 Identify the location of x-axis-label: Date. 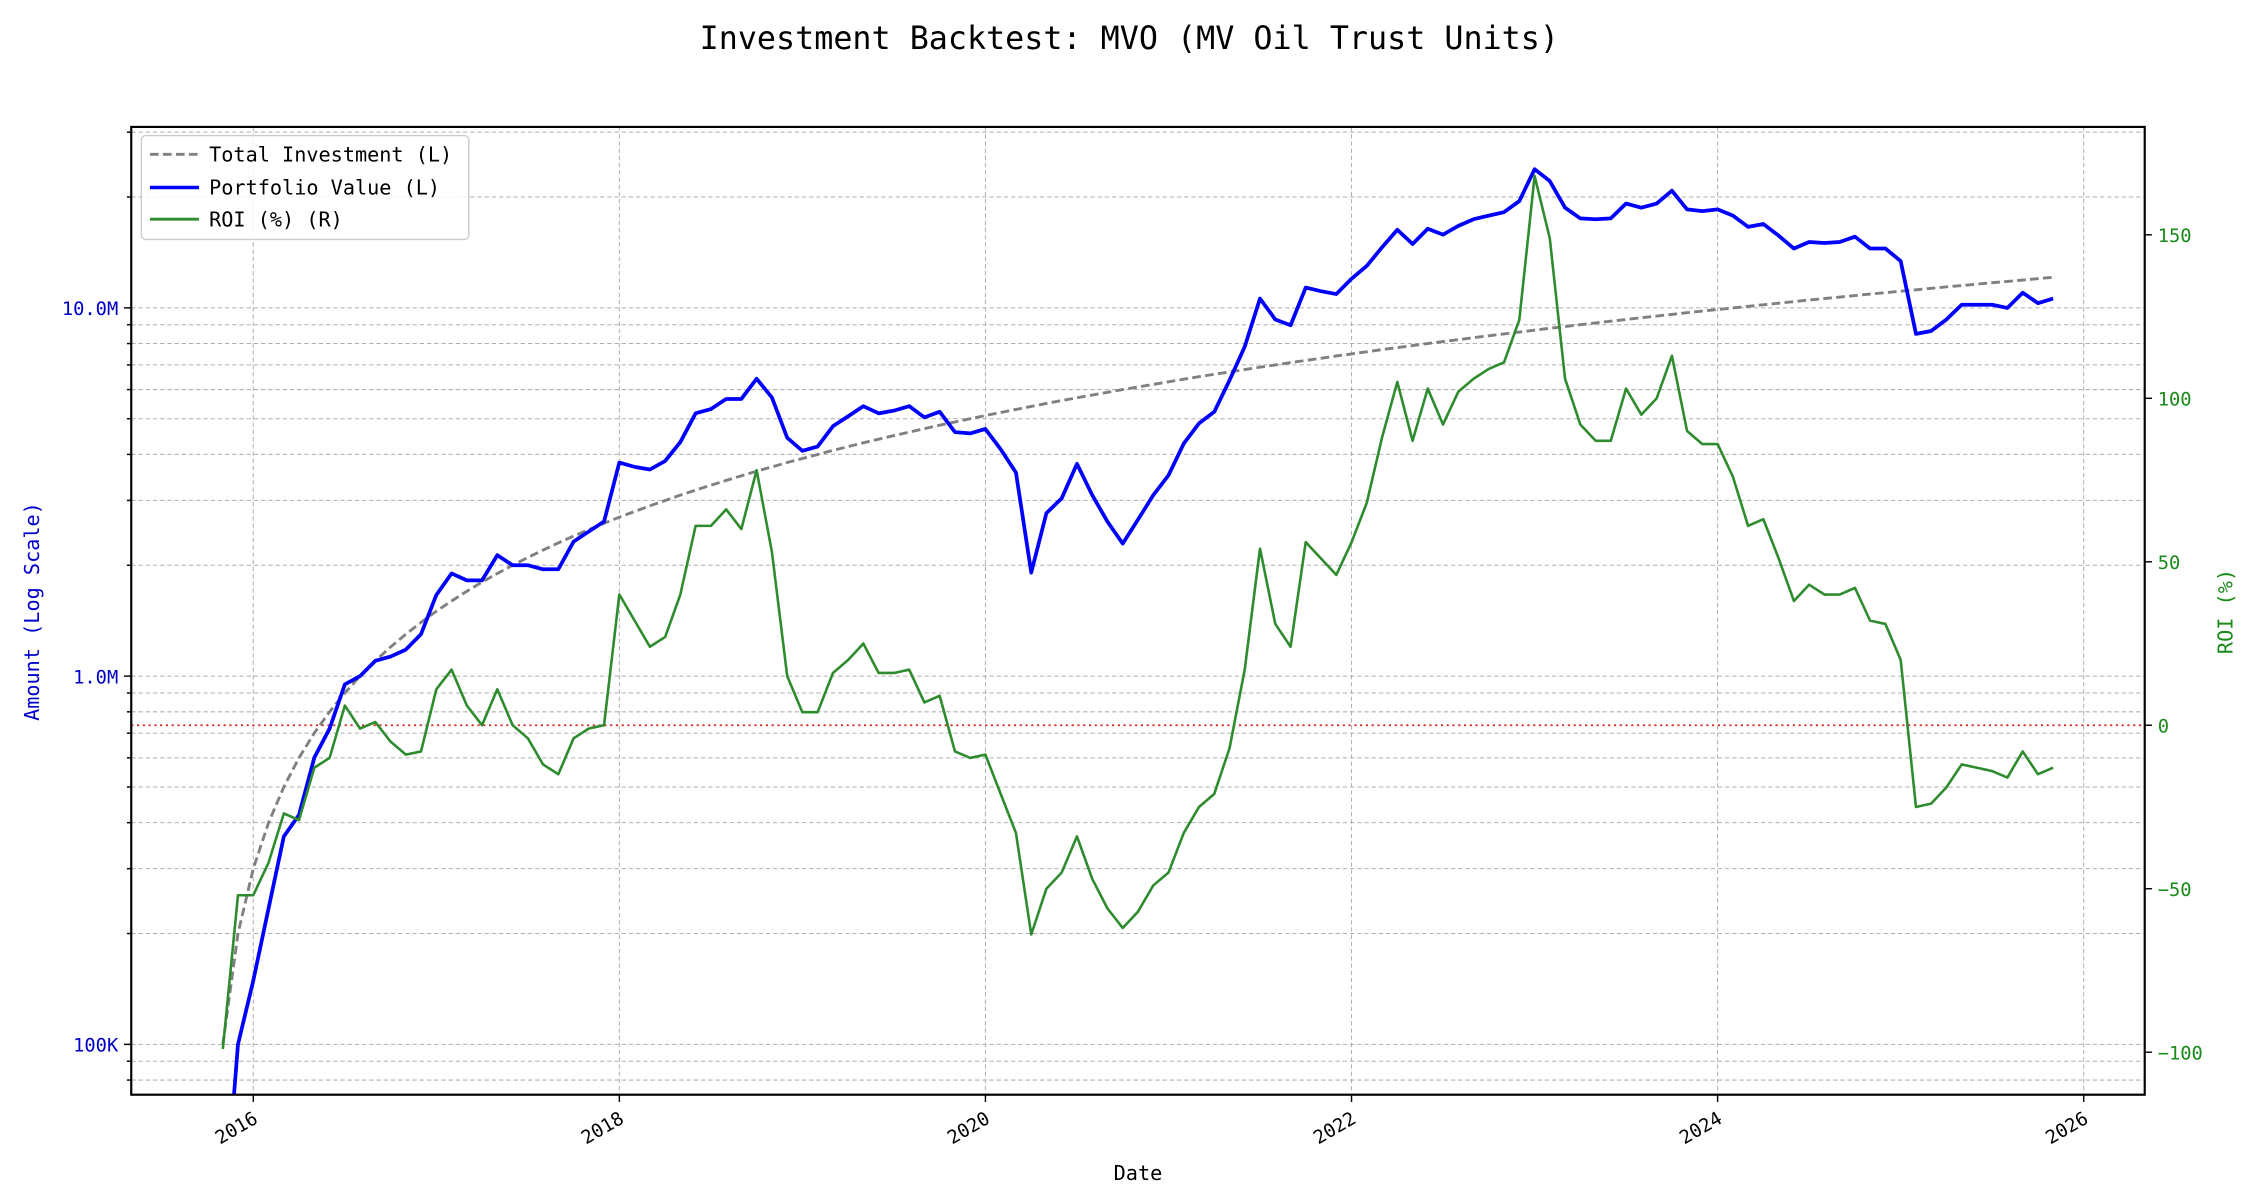
(1138, 1173).